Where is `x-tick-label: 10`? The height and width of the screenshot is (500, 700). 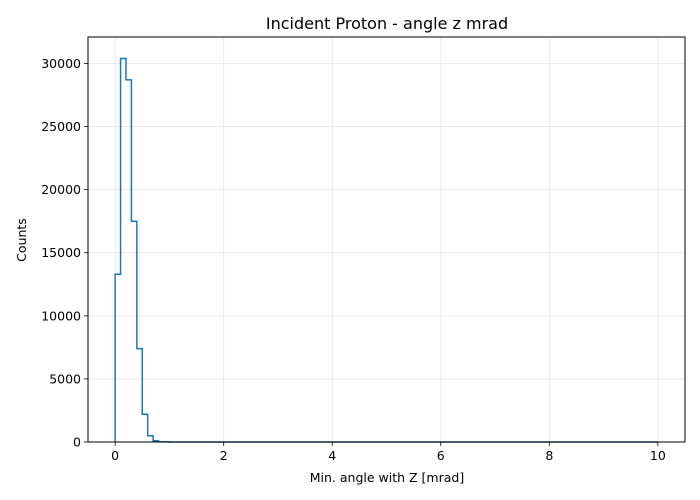
x-tick-label: 10 is located at coordinates (658, 455).